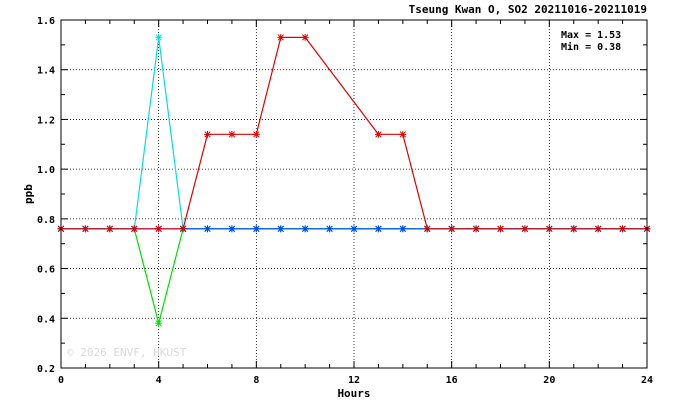  Describe the element at coordinates (159, 380) in the screenshot. I see `x-tick-label: 4` at that location.